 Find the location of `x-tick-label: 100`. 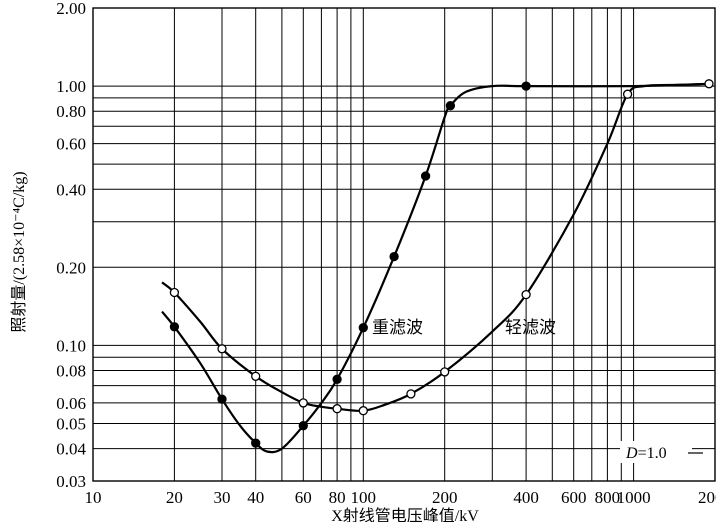

x-tick-label: 100 is located at coordinates (364, 497).